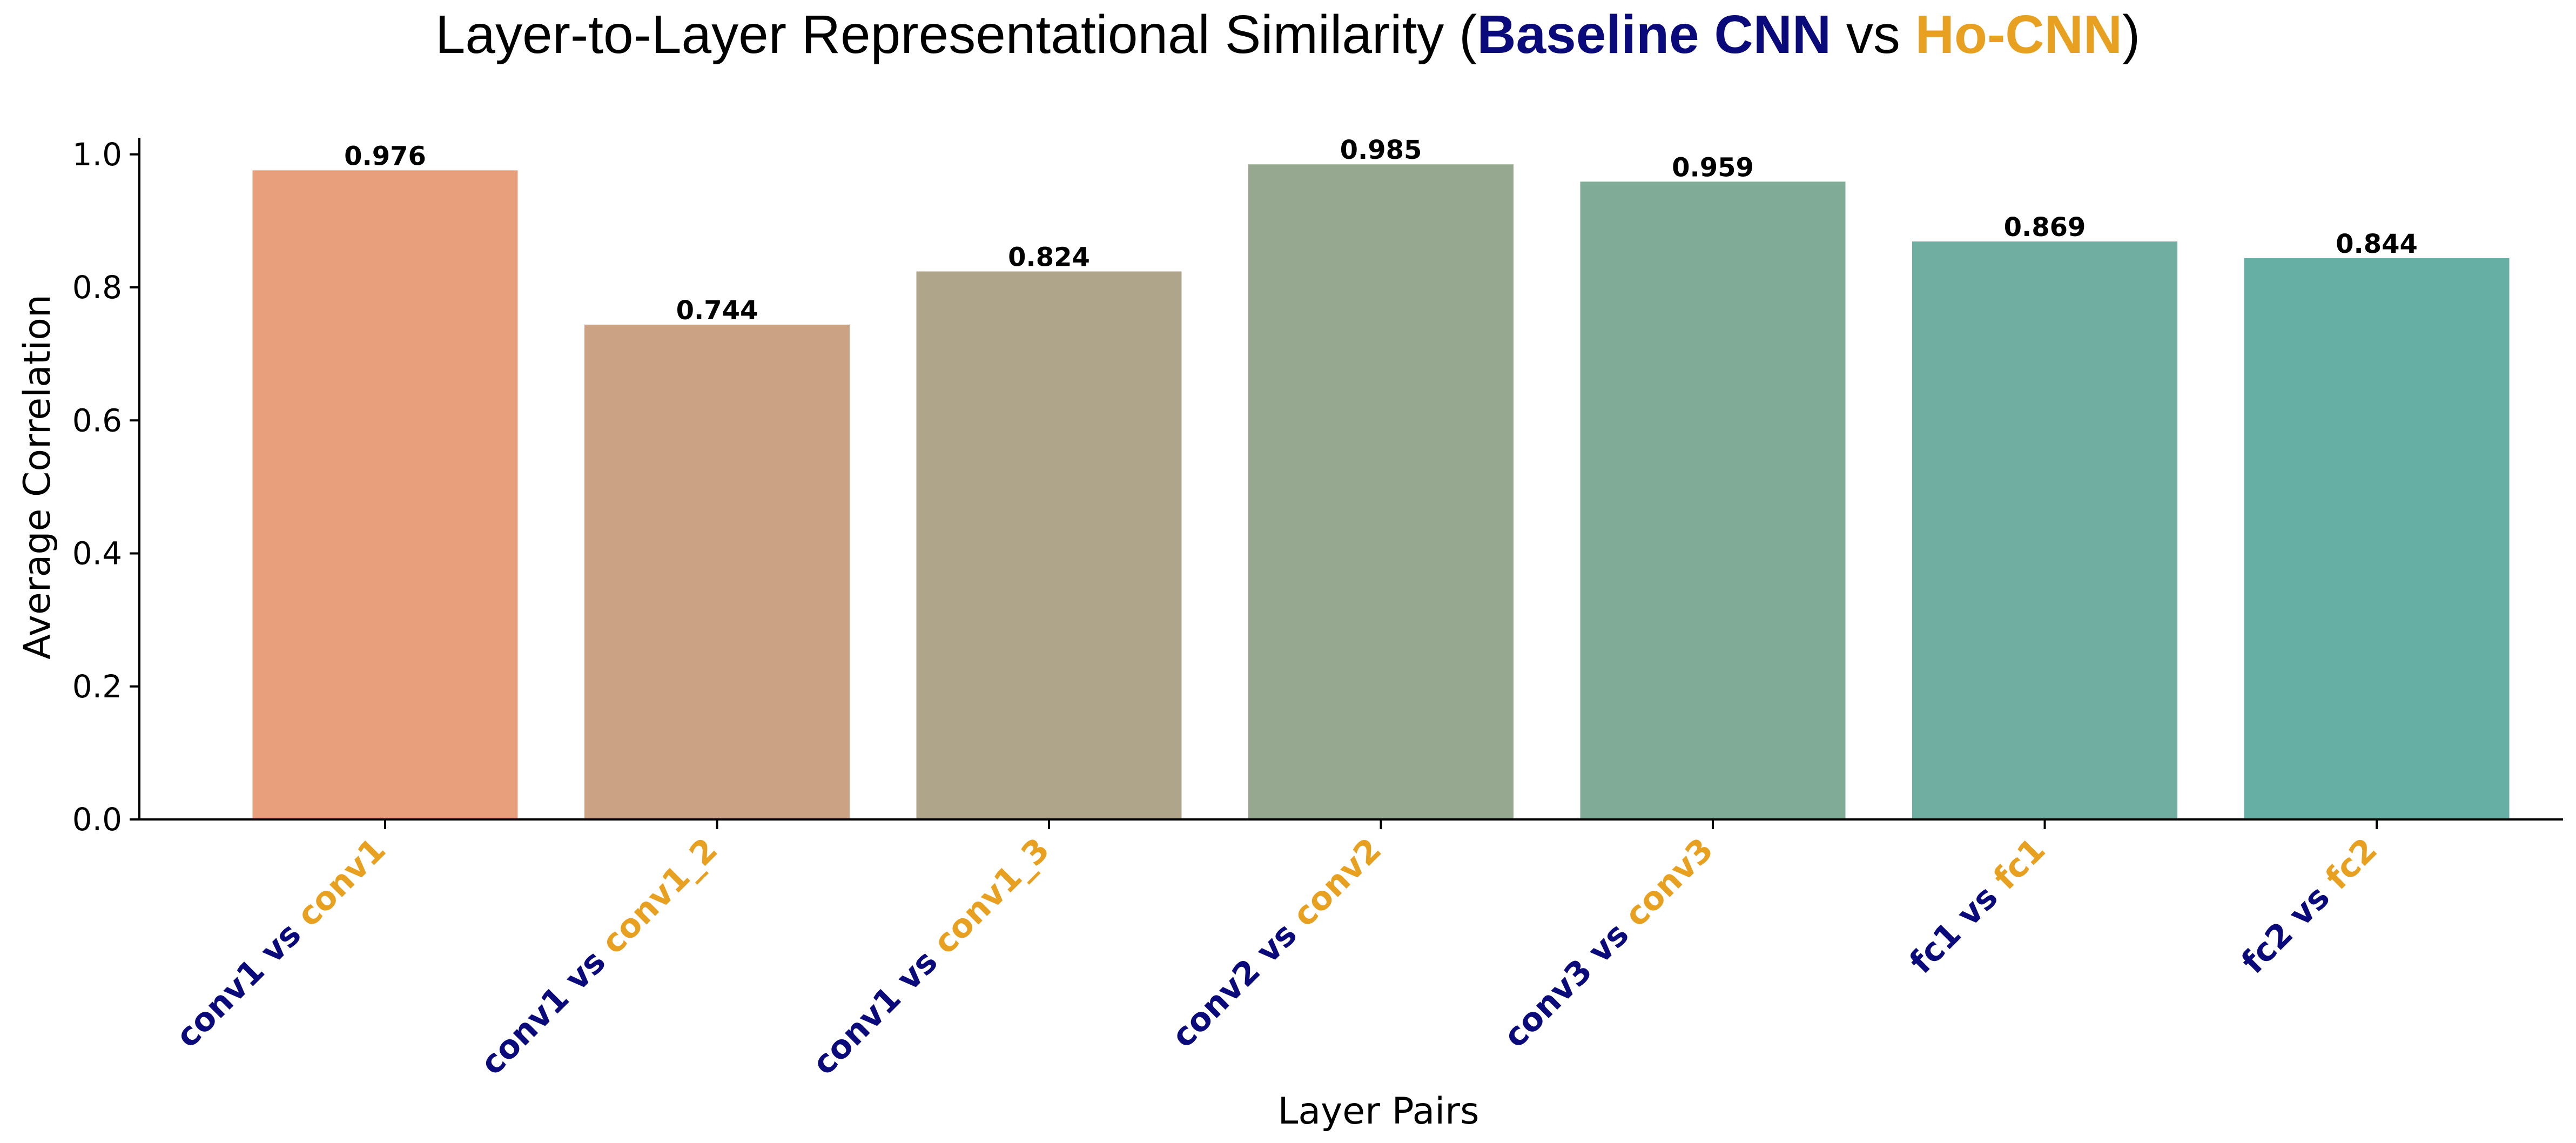  Describe the element at coordinates (1381, 150) in the screenshot. I see `data-label: 0.985` at that location.